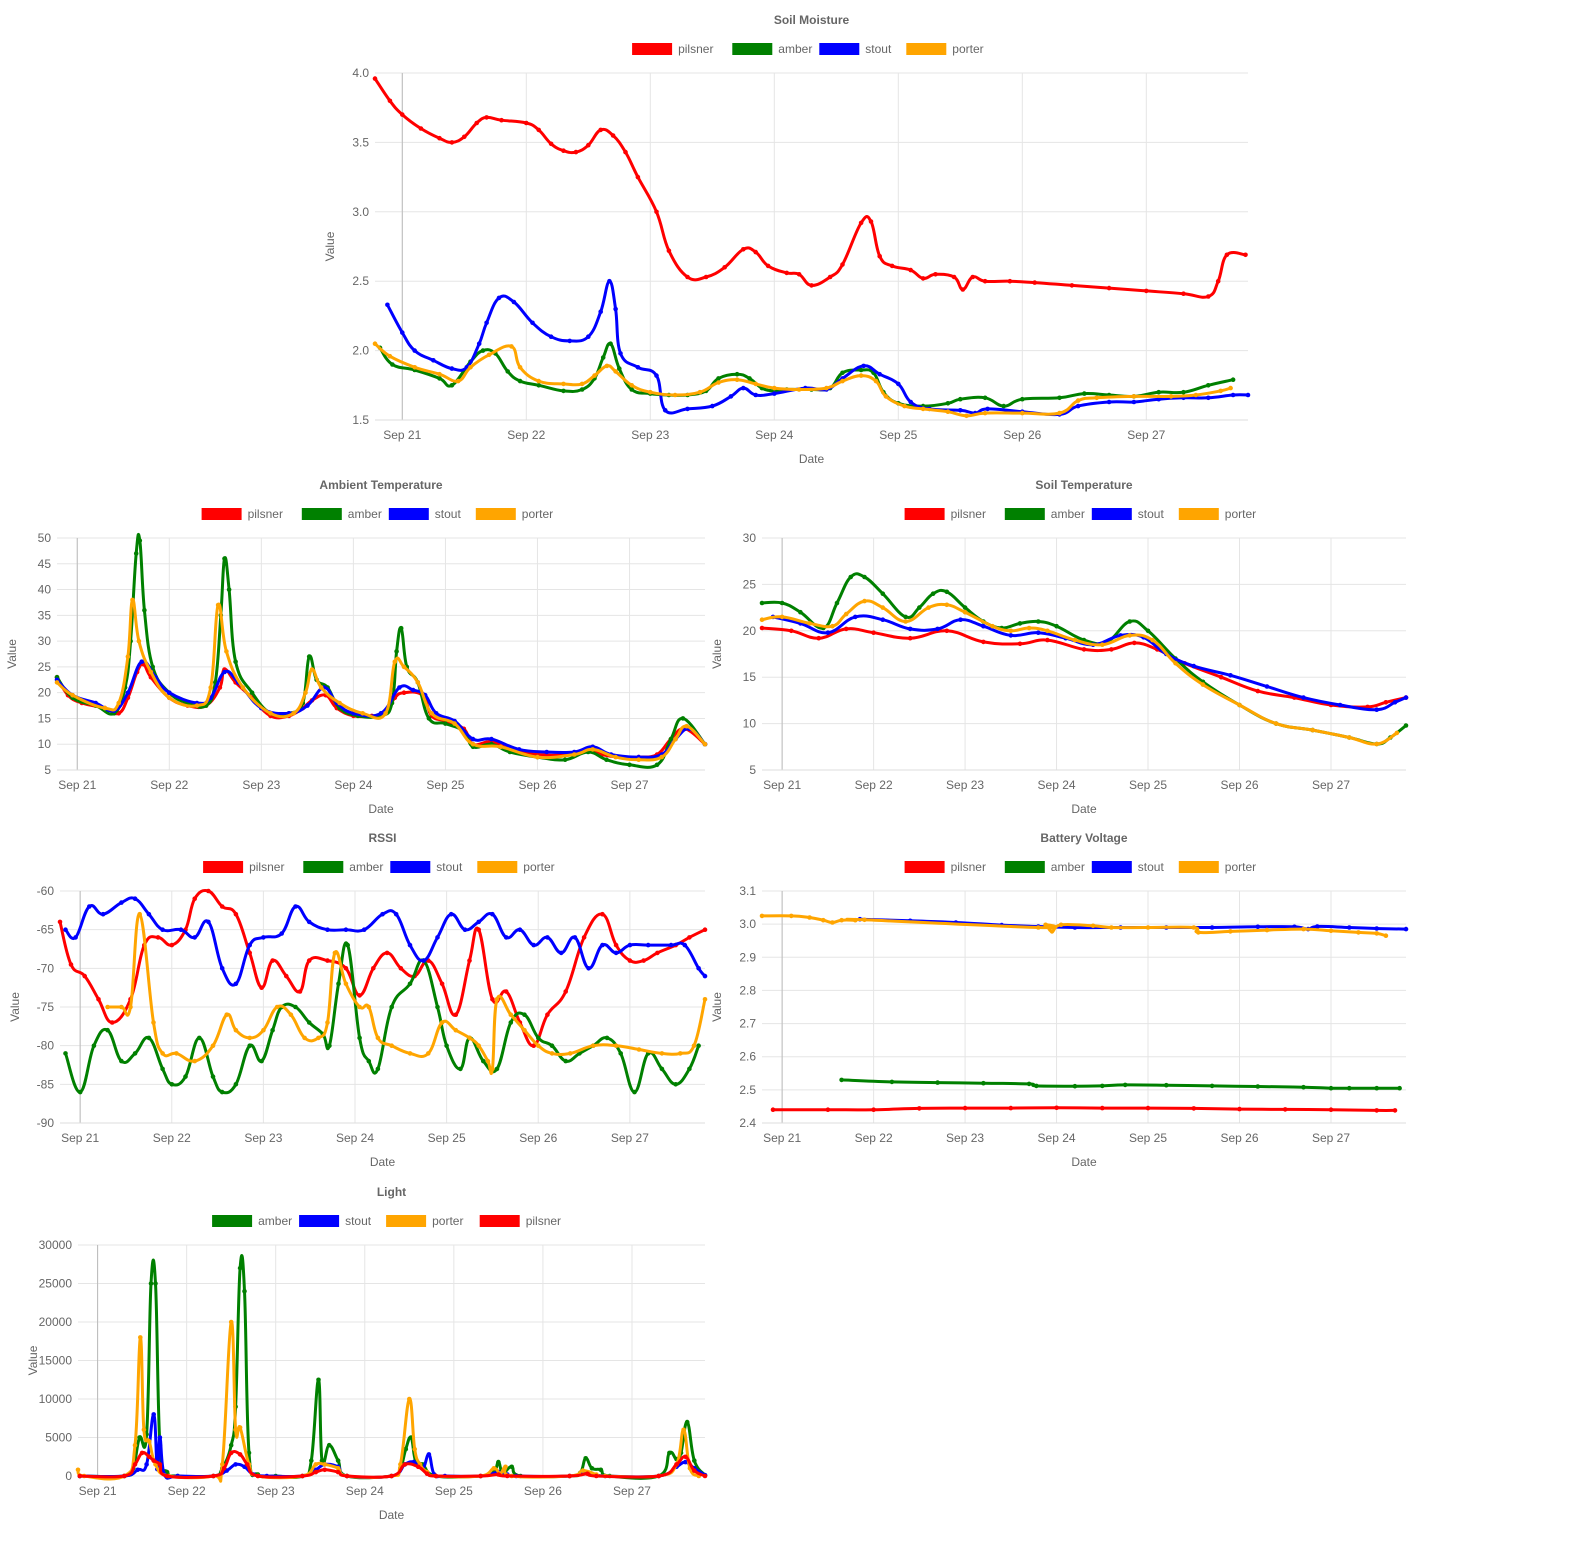 The image size is (1585, 1557). I want to click on legend-item-stout: stout, so click(1128, 867).